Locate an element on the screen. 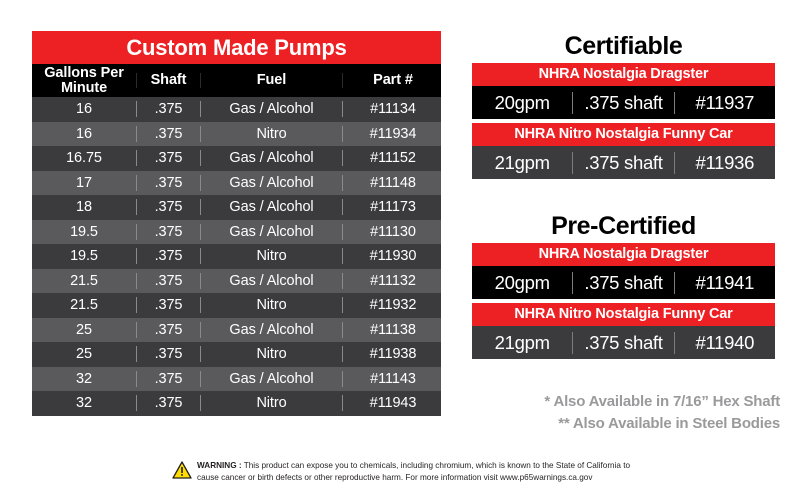  cell-part: #11937 is located at coordinates (724, 102).